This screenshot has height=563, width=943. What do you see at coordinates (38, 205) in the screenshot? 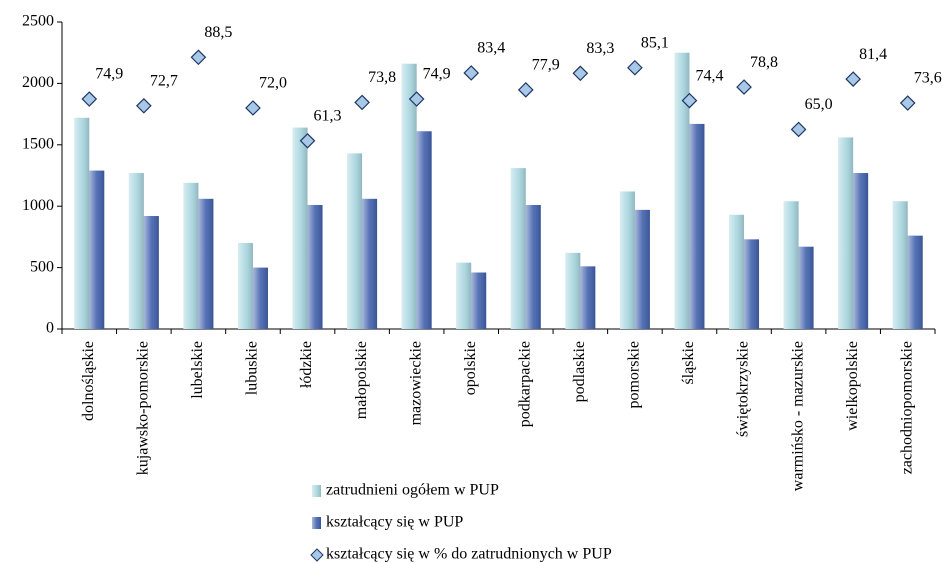
I see `y-tick-label: 1000` at bounding box center [38, 205].